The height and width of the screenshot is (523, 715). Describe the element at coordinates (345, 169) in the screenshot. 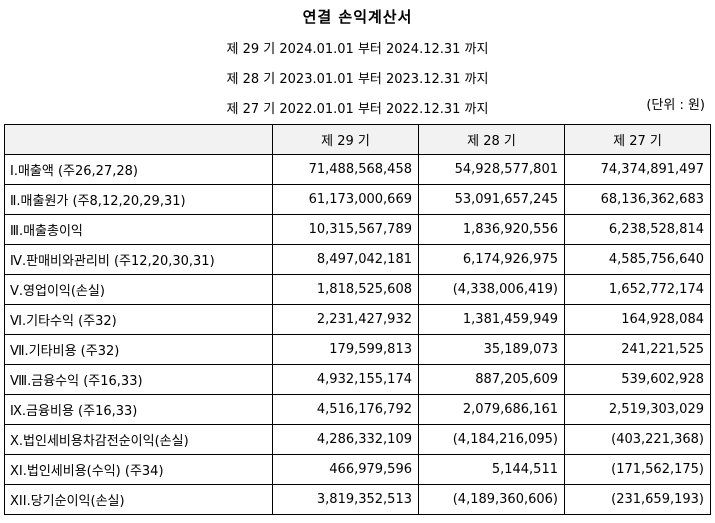

I see `value-period-29: 71,488,568,458` at that location.